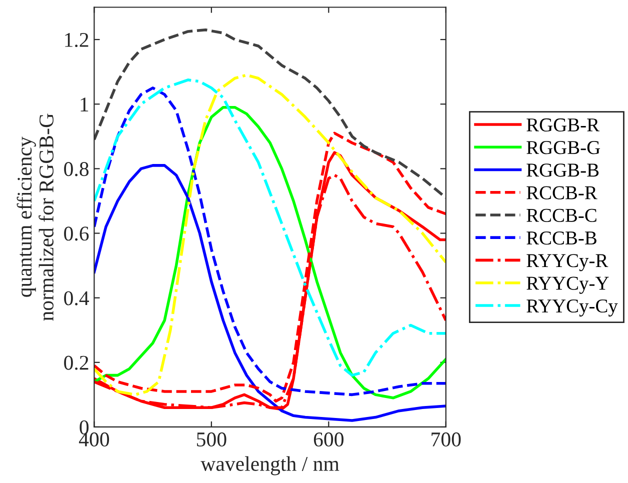 Image resolution: width=628 pixels, height=483 pixels. Describe the element at coordinates (76, 363) in the screenshot. I see `y-tick-label: 0.2` at that location.